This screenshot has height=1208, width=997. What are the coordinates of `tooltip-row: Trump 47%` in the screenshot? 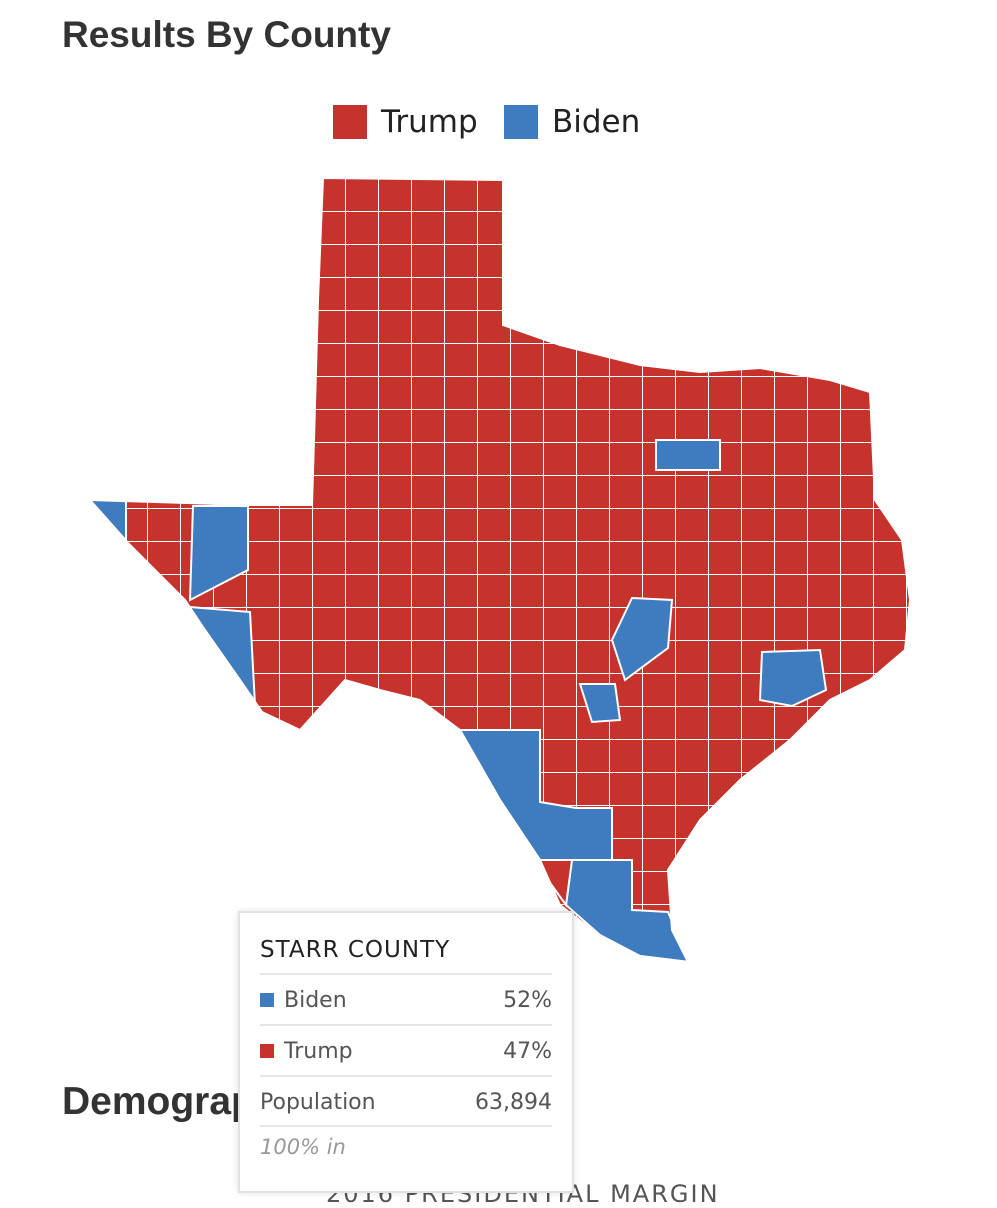 It's located at (406, 1050).